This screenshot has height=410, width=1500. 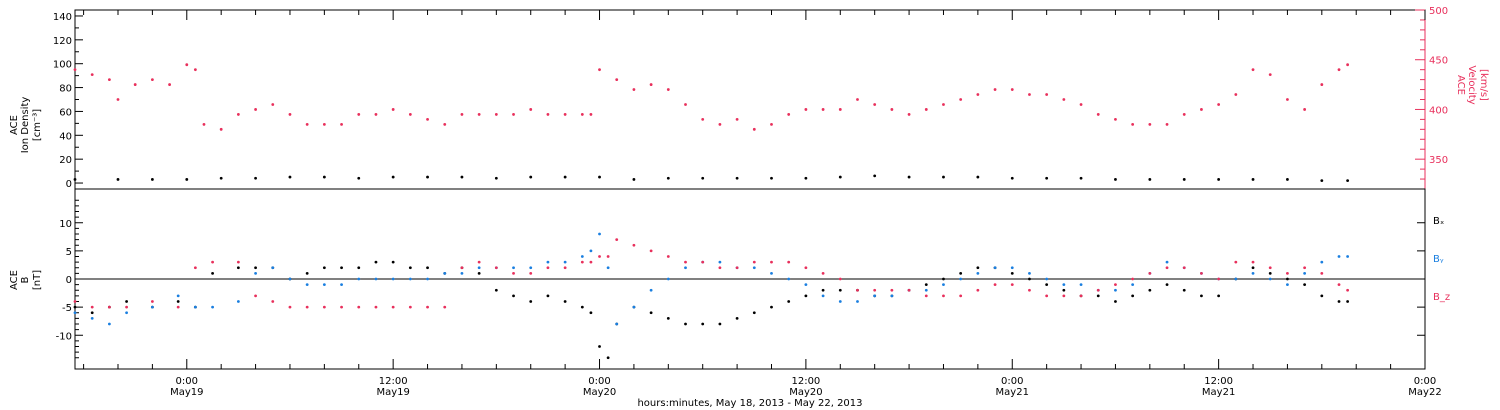 What do you see at coordinates (14, 125) in the screenshot?
I see `density-ylabel-line-1: ACE` at bounding box center [14, 125].